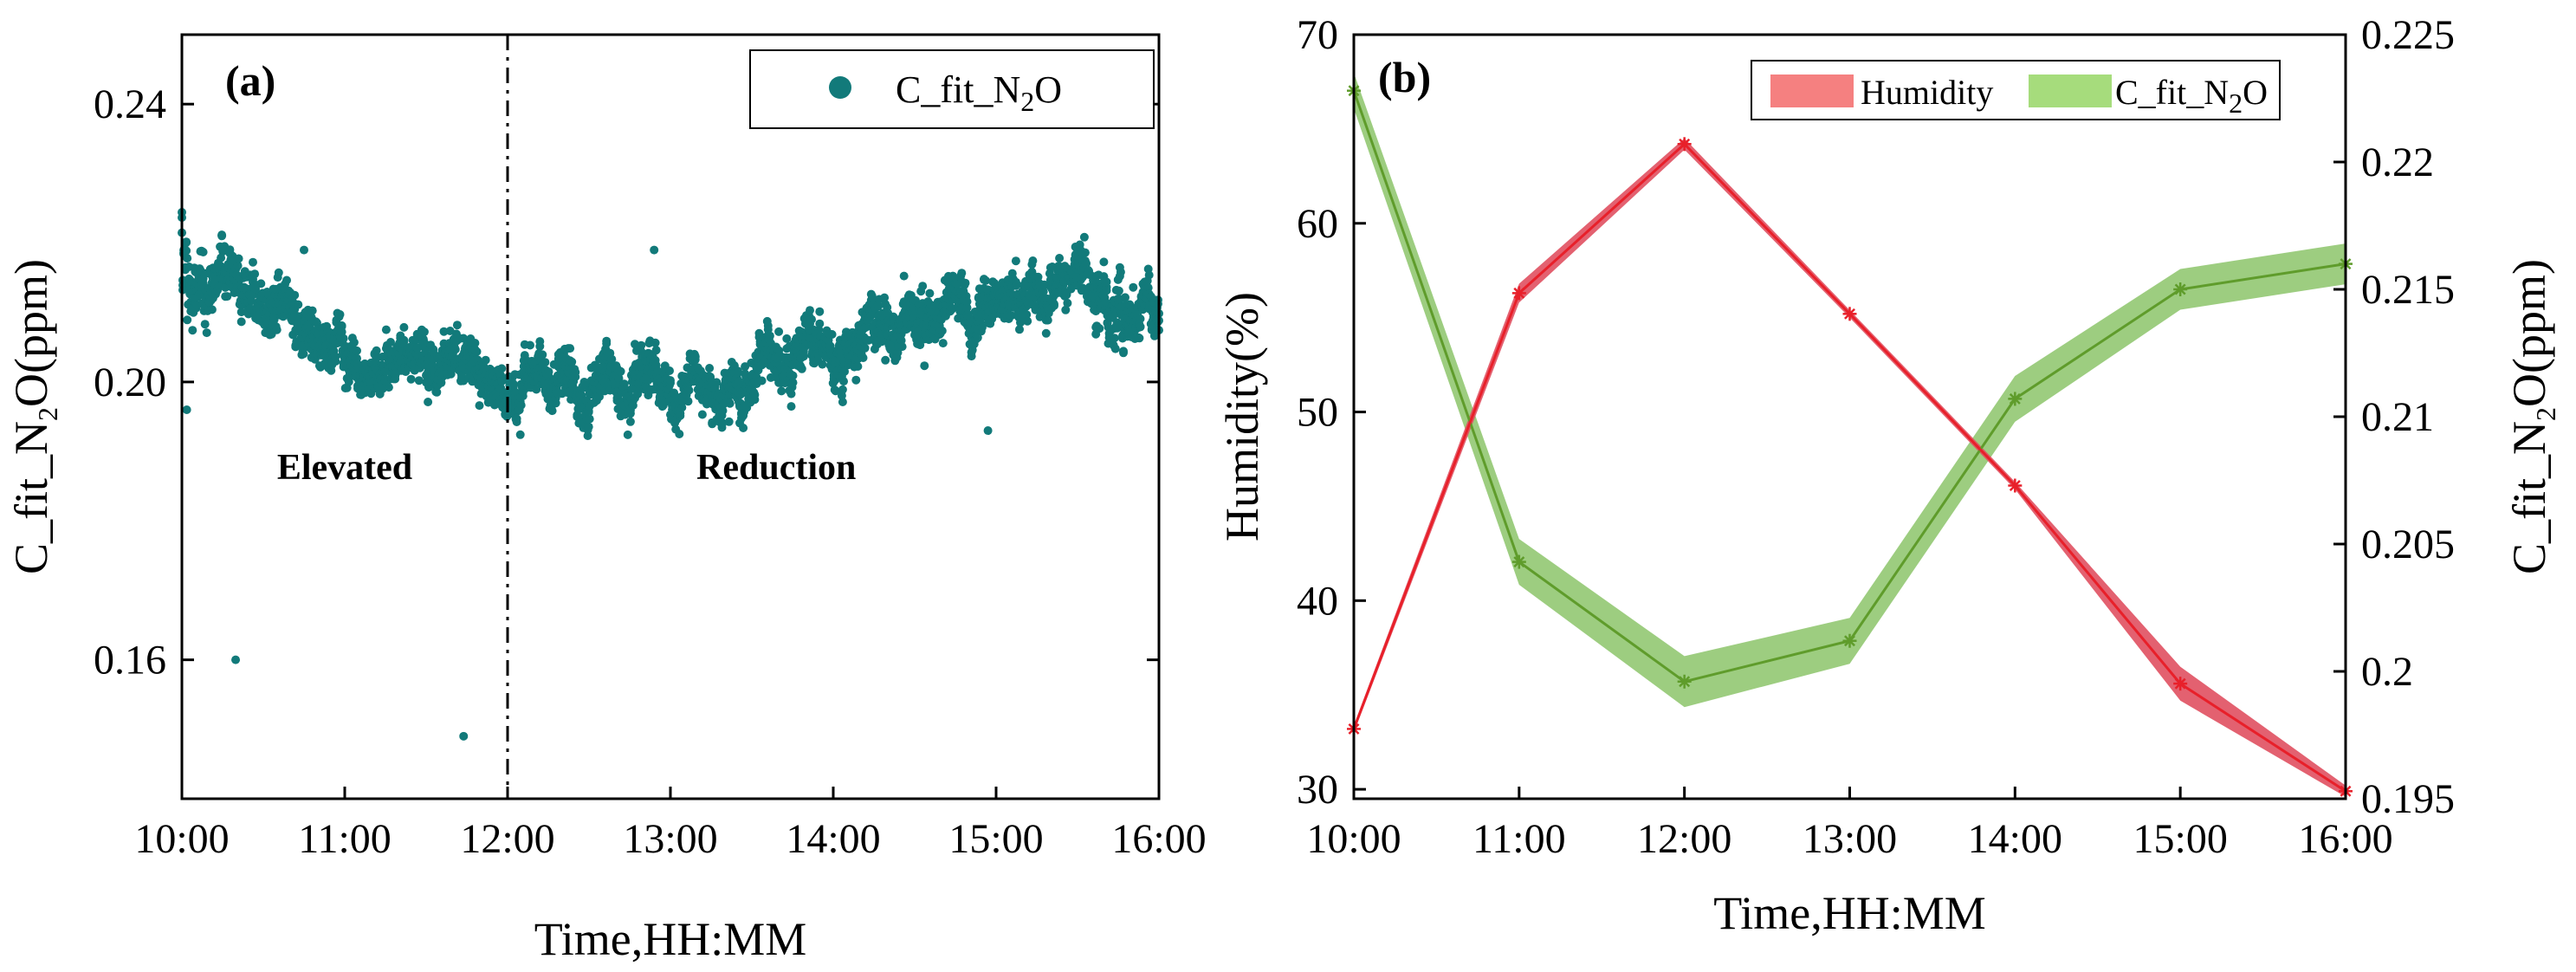 This screenshot has height=972, width=2576. I want to click on panel-b-right-y-tick-label: 0.21, so click(2397, 417).